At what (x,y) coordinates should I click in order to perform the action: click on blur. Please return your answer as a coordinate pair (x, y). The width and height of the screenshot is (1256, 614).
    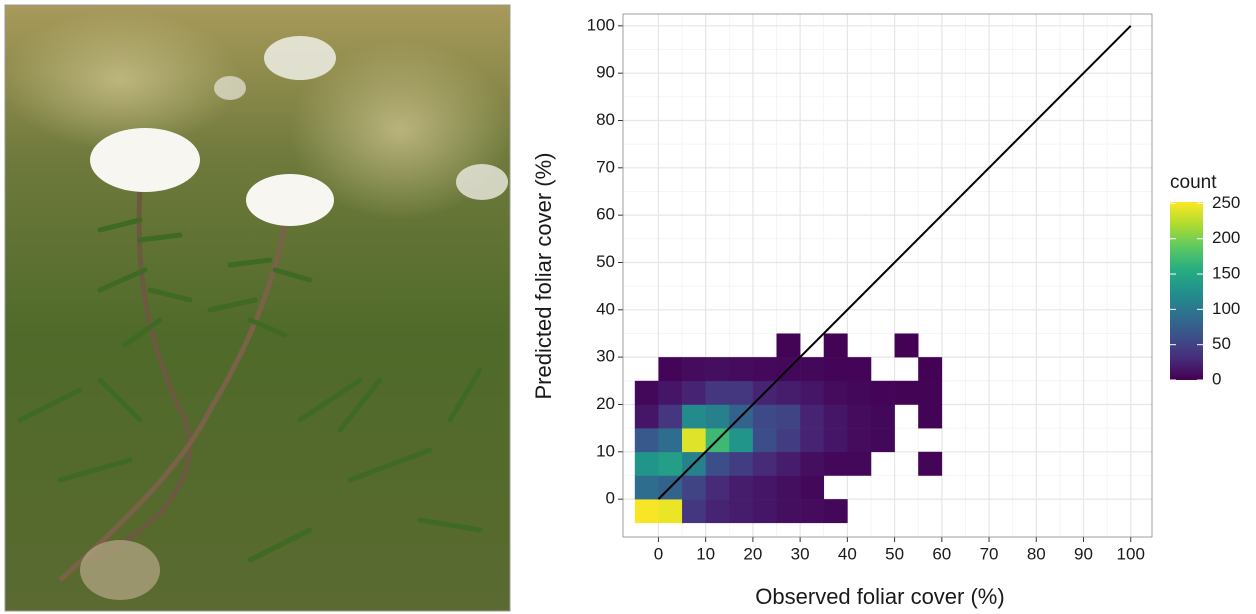
    Looking at the image, I should click on (400, 130).